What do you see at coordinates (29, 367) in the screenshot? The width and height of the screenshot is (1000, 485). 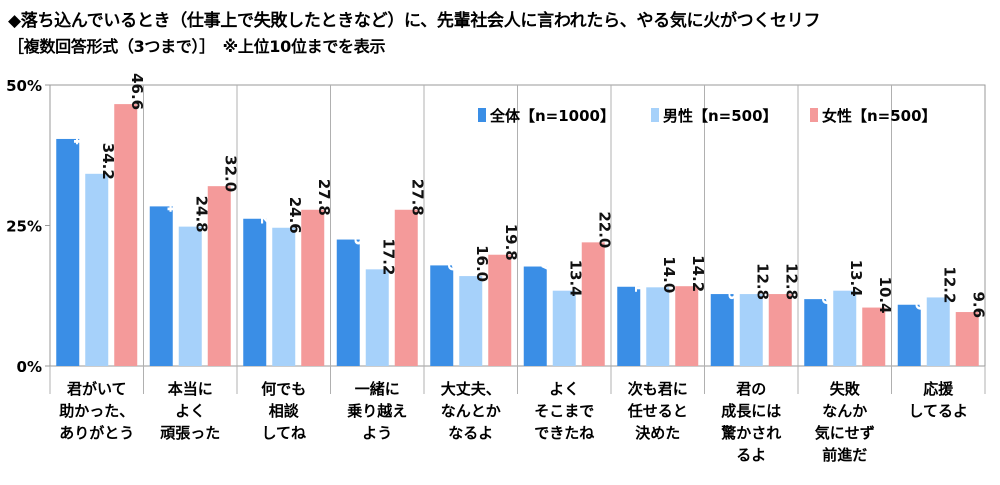 I see `y-tick-label: 0%` at bounding box center [29, 367].